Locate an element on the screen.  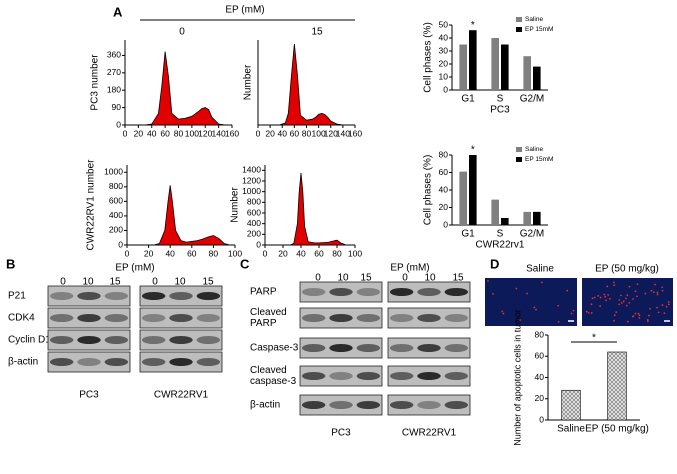
x-tick-label: 100 is located at coordinates (319, 133).